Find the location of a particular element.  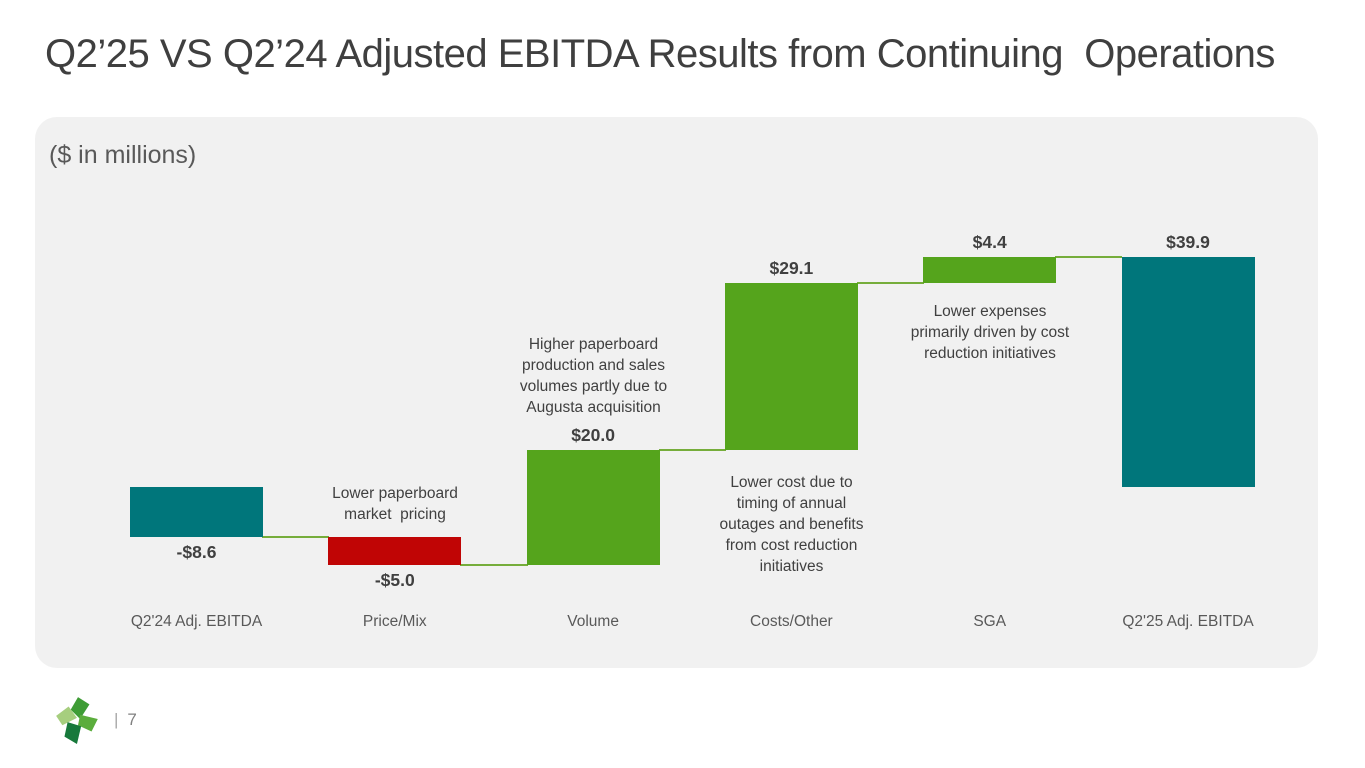

bar-value-label: -$8.6 is located at coordinates (196, 551).